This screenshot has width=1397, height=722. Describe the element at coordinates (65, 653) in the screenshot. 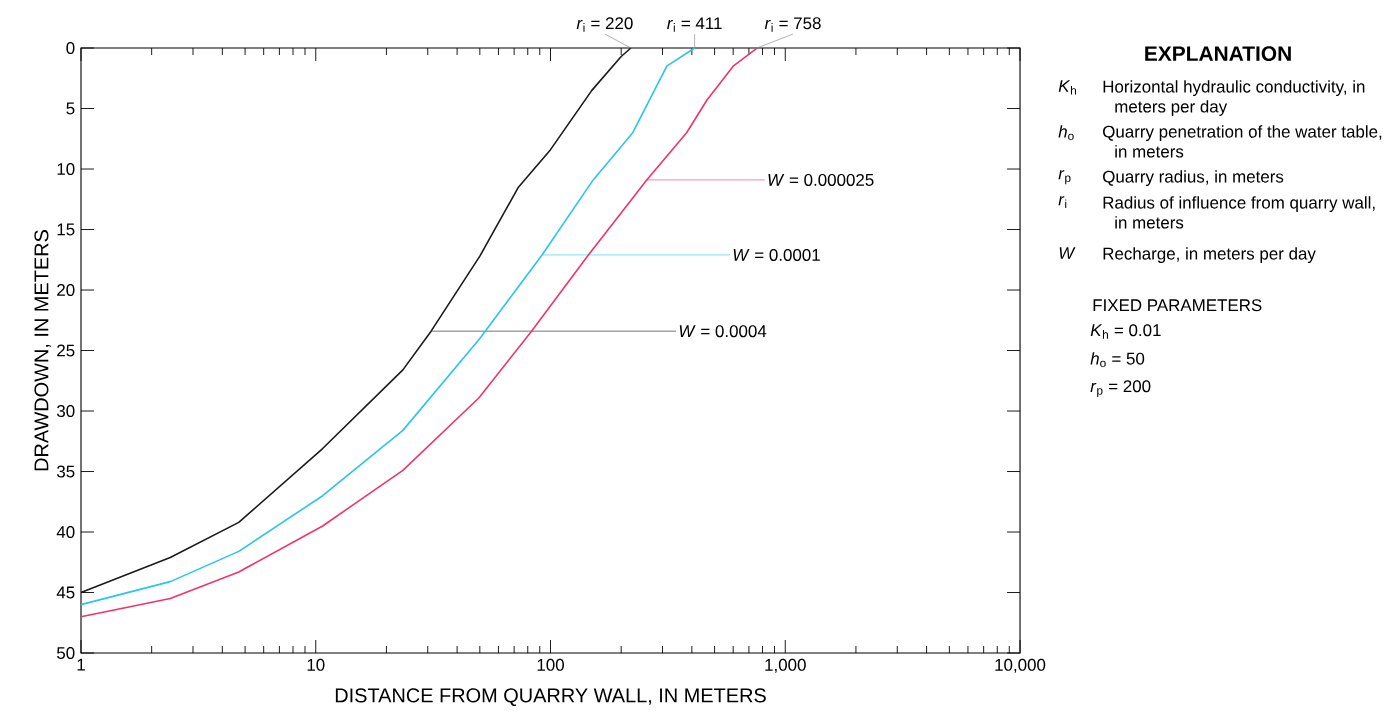

I see `y-tick-label: 50` at that location.